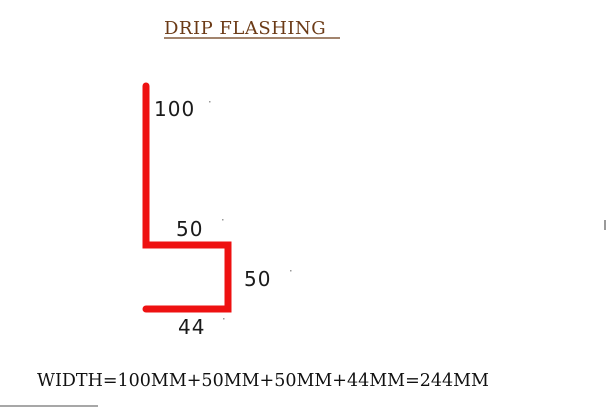  What do you see at coordinates (257, 279) in the screenshot?
I see `dimension-lower-vertical: 50` at bounding box center [257, 279].